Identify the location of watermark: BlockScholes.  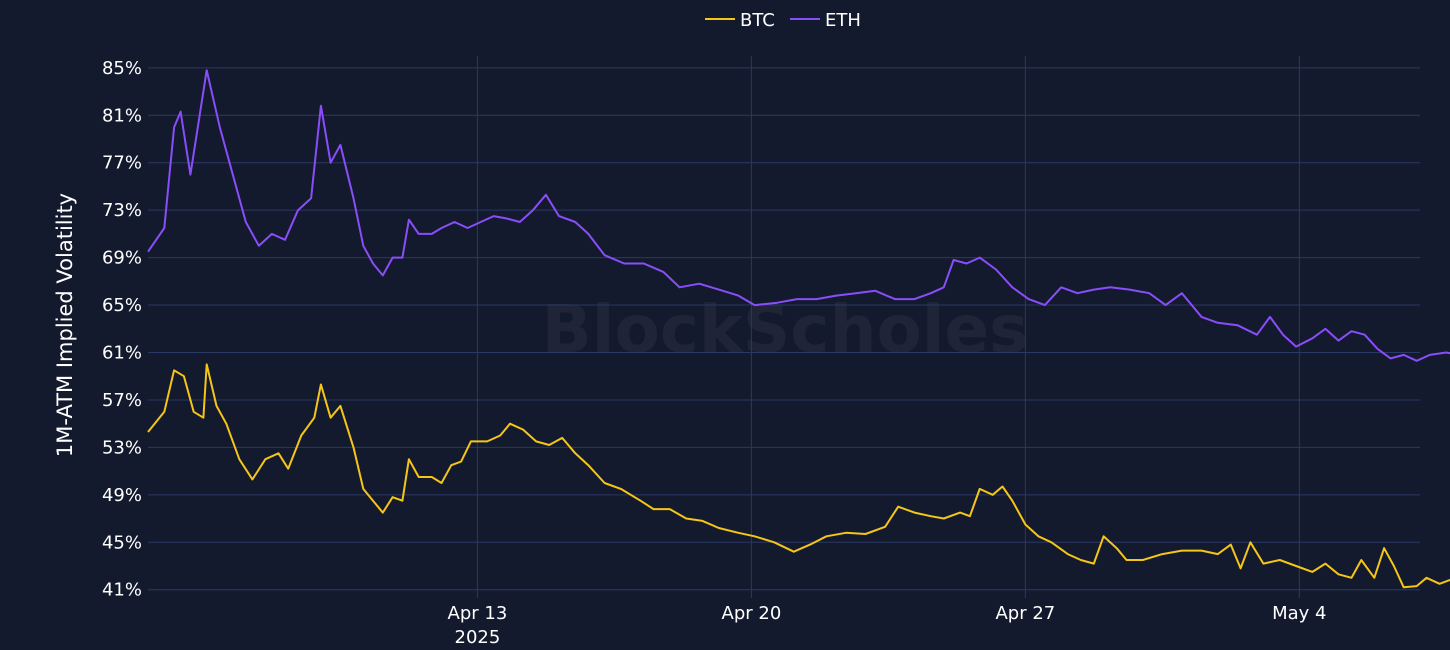
(785, 329).